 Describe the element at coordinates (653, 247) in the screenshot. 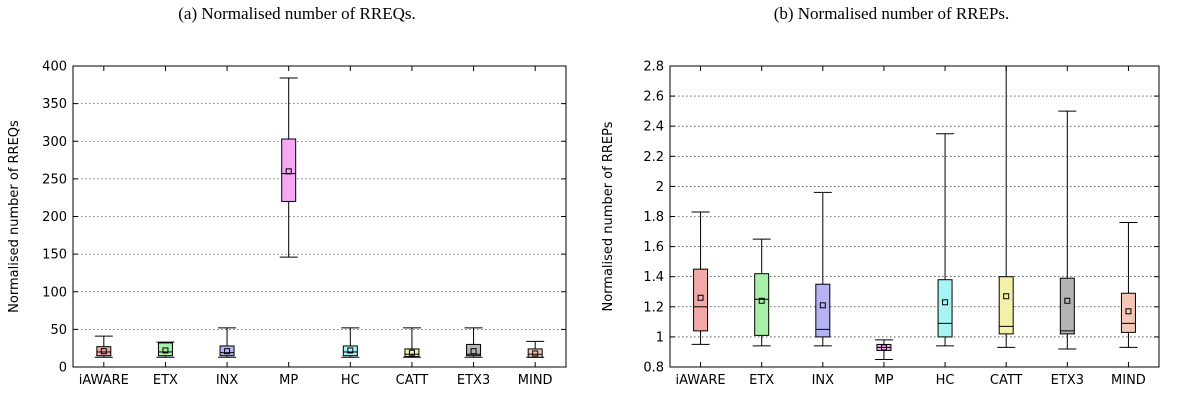

I see `y-tick-label: 1.6` at that location.